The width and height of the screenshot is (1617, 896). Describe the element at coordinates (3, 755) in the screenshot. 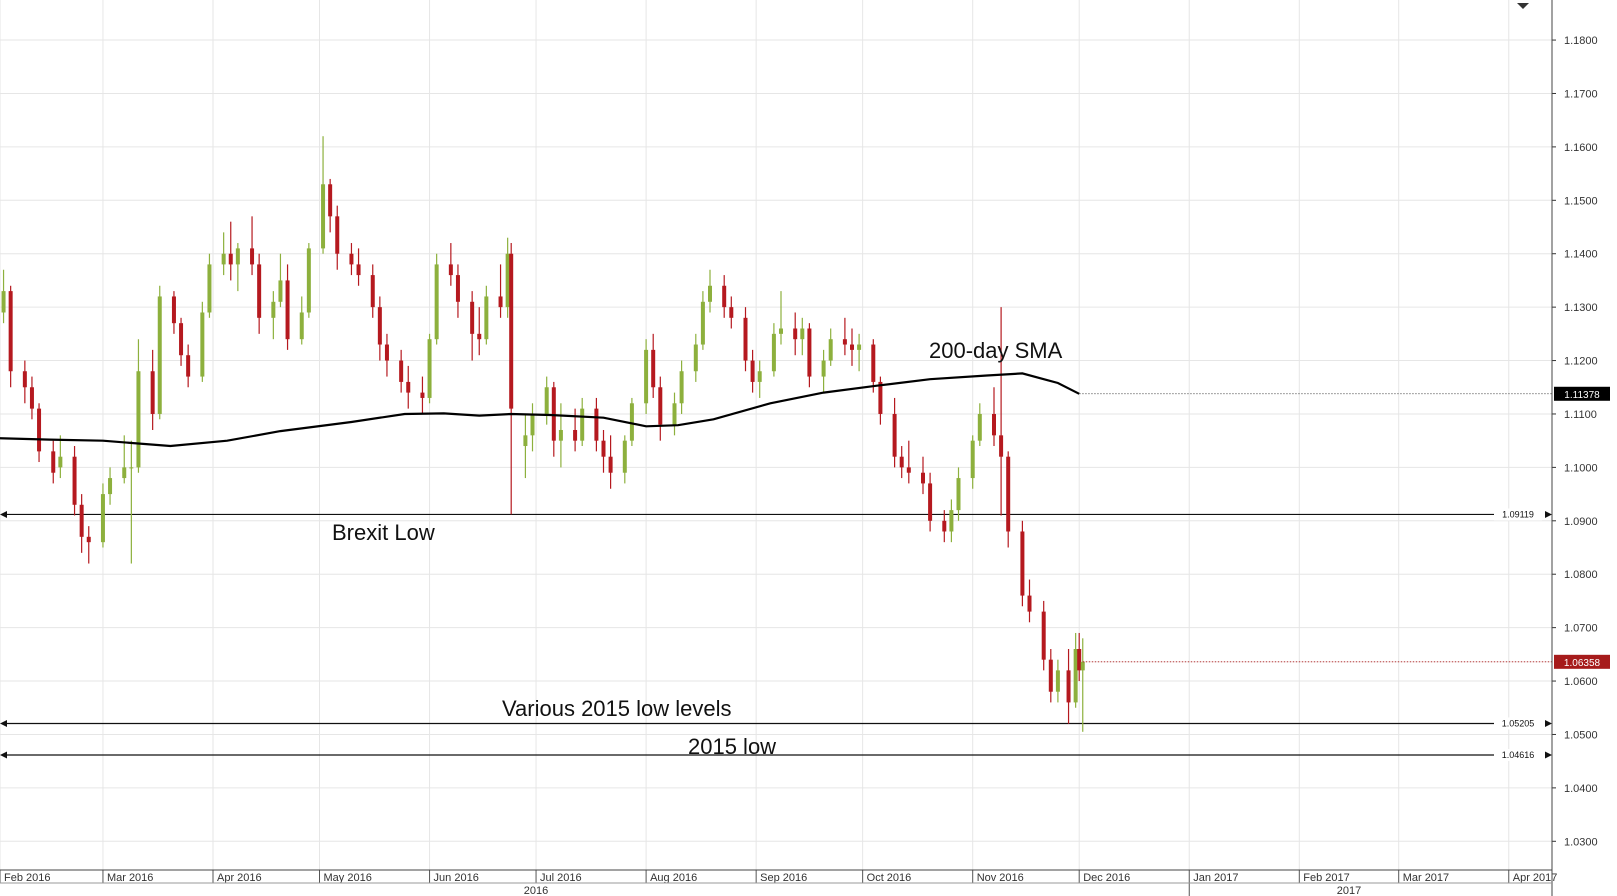

I see `level-left-arrow-icon` at that location.